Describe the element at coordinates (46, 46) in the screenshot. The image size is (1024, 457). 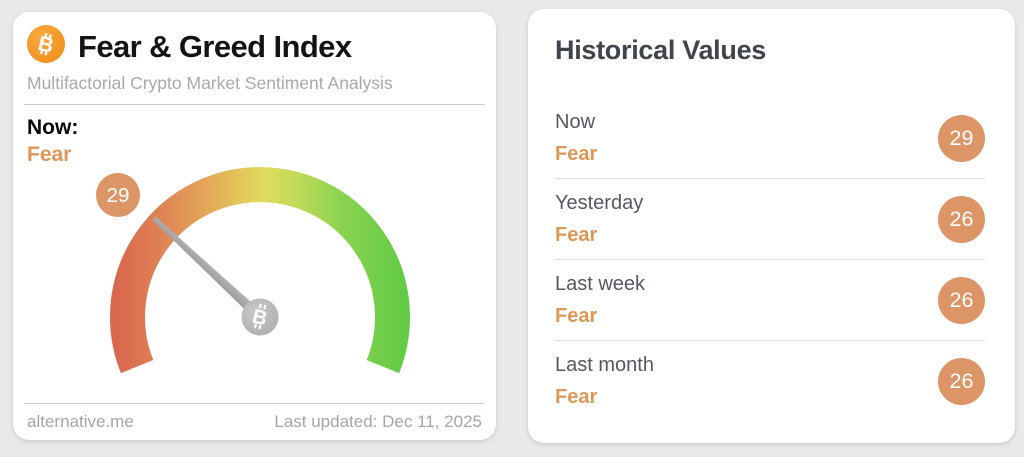
I see `bitcoin-icon: B` at that location.